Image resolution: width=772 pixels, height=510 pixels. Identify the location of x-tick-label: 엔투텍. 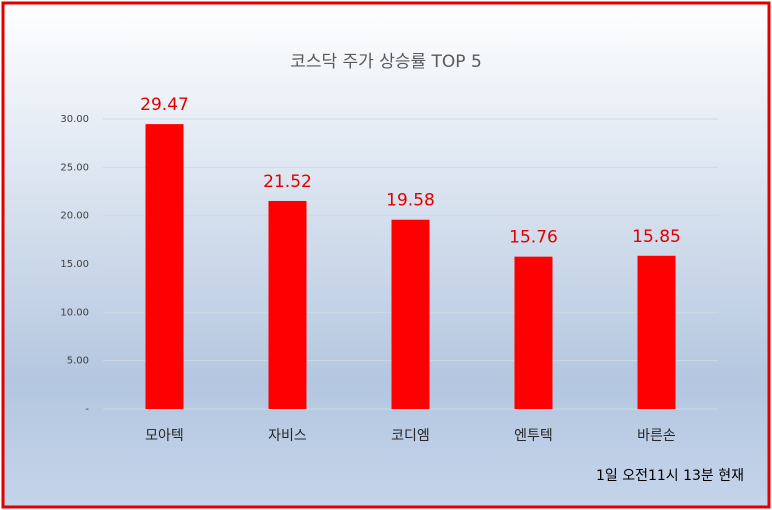
(533, 436).